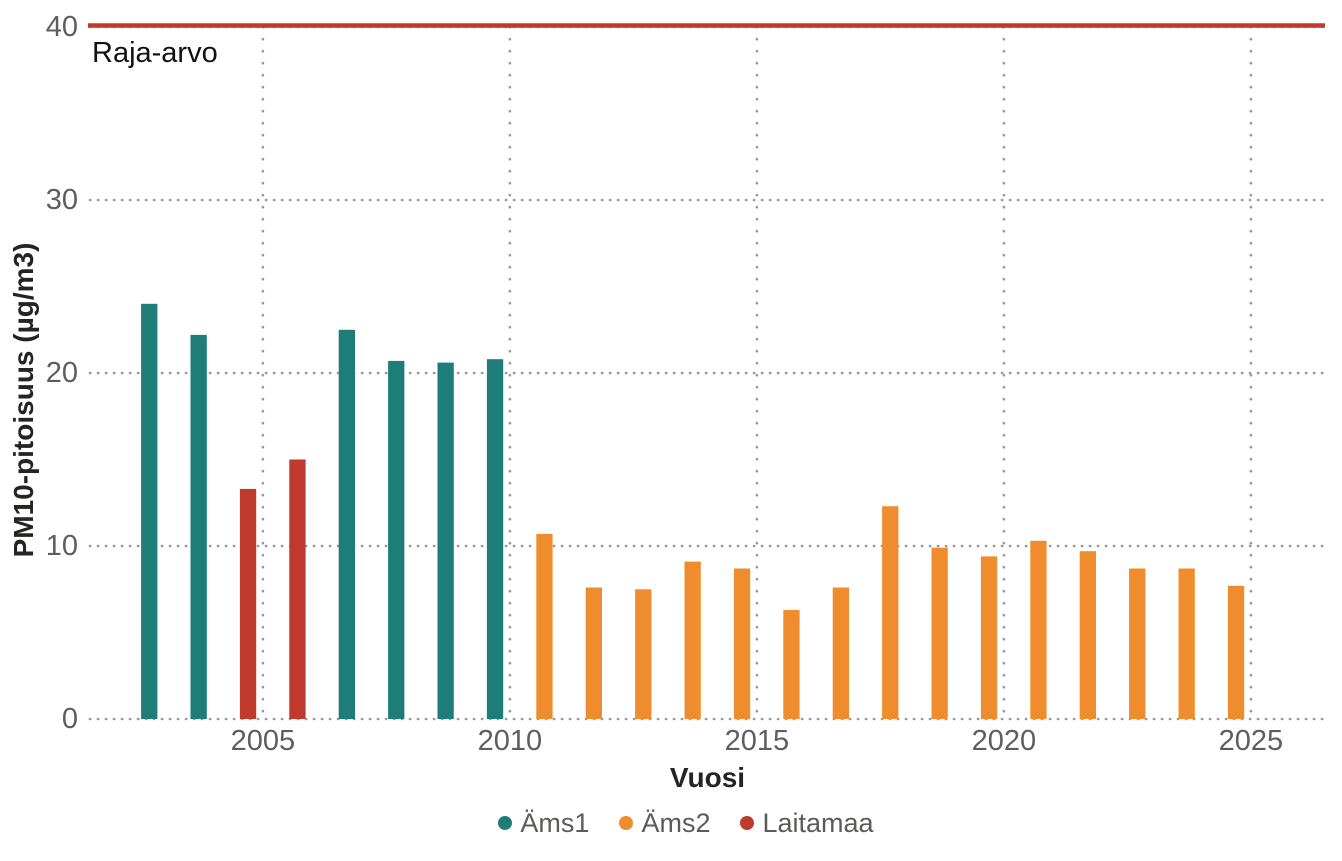 This screenshot has height=861, width=1342. What do you see at coordinates (1038, 629) in the screenshot?
I see `bar-2021` at bounding box center [1038, 629].